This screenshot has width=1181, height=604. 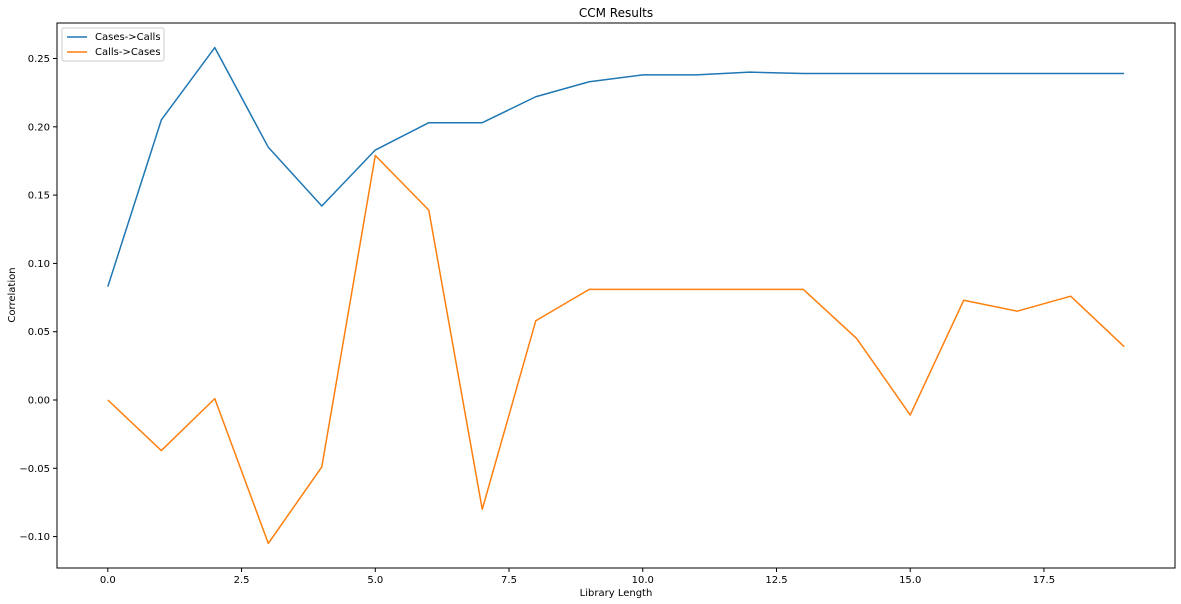 What do you see at coordinates (616, 13) in the screenshot?
I see `chart-title: CCM Results` at bounding box center [616, 13].